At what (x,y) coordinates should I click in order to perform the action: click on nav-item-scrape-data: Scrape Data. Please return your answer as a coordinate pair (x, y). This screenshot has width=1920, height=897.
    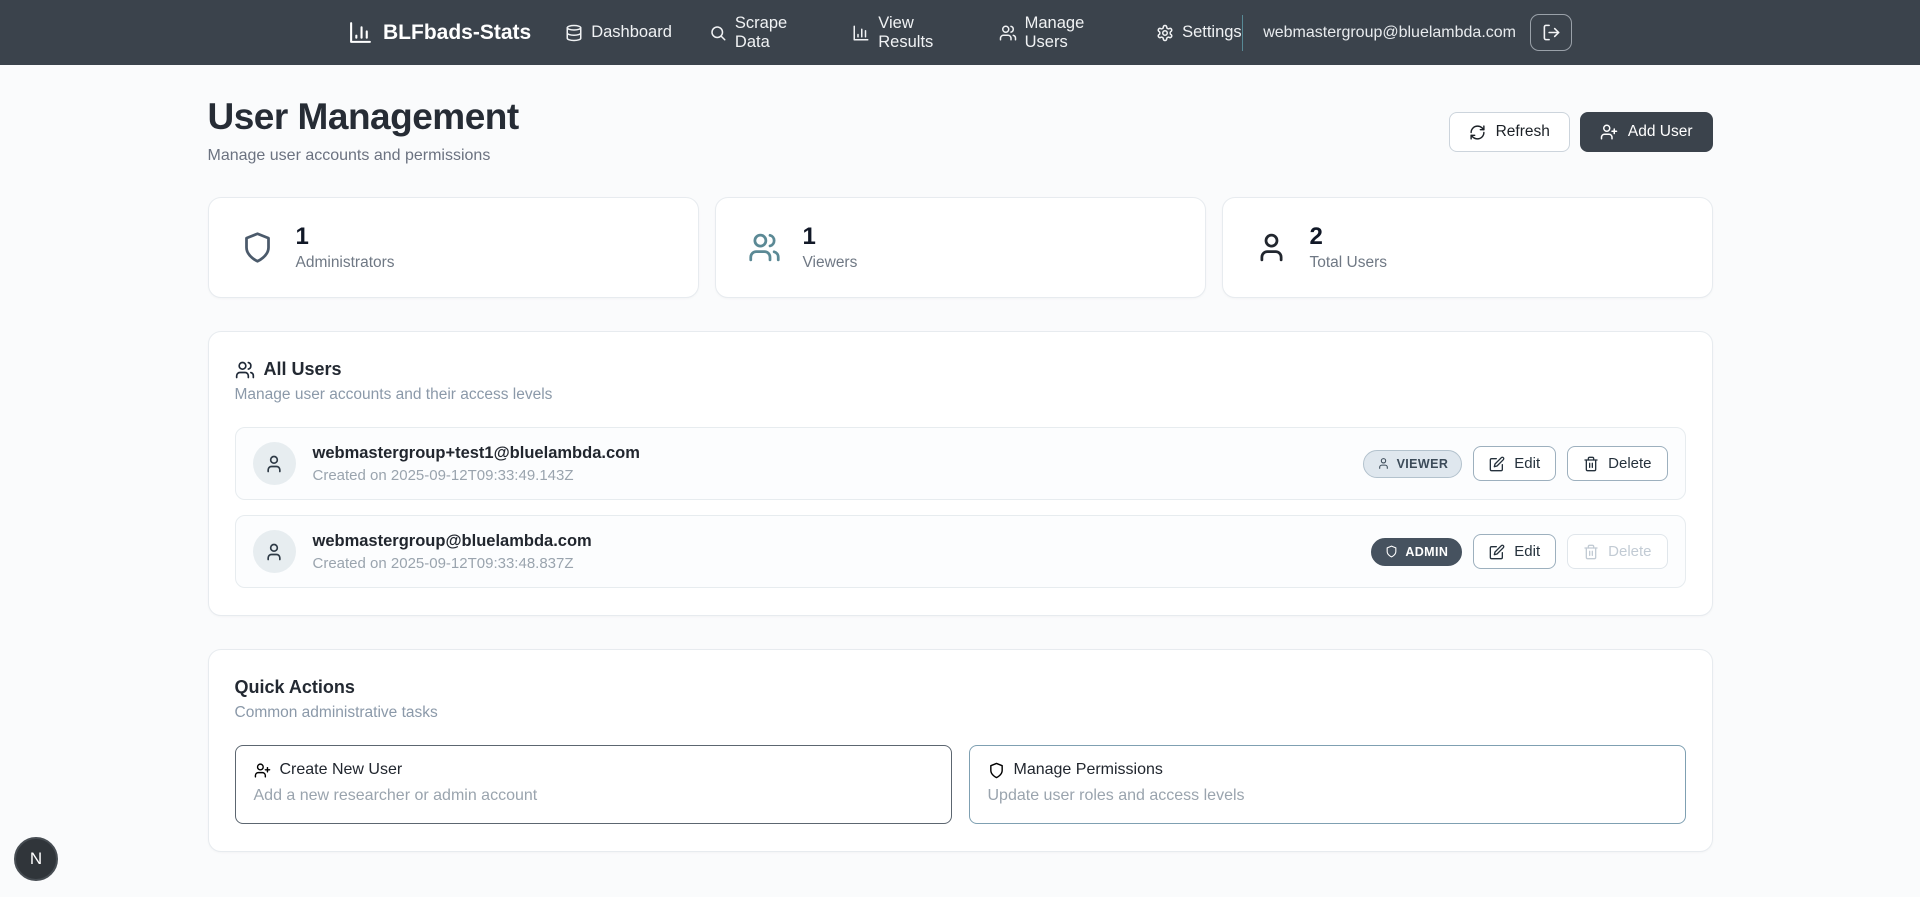
    Looking at the image, I should click on (762, 33).